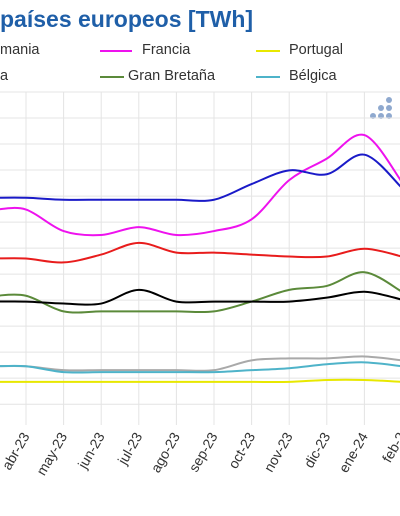 The width and height of the screenshot is (400, 516). Describe the element at coordinates (91, 450) in the screenshot. I see `x-tick-label: jun-23` at that location.